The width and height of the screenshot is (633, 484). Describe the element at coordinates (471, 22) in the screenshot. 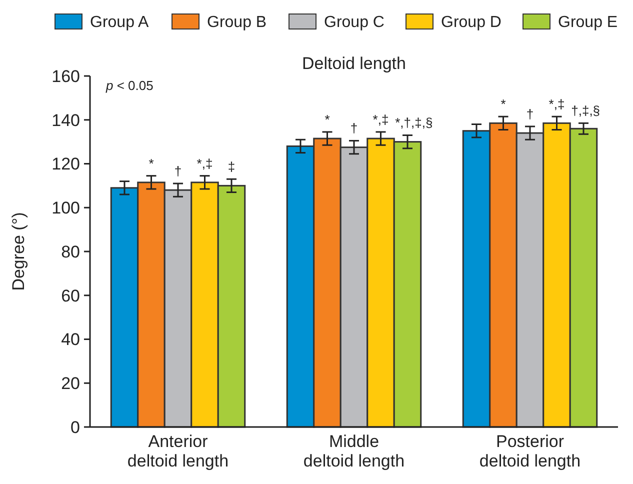

I see `legend-label: Group D` at that location.